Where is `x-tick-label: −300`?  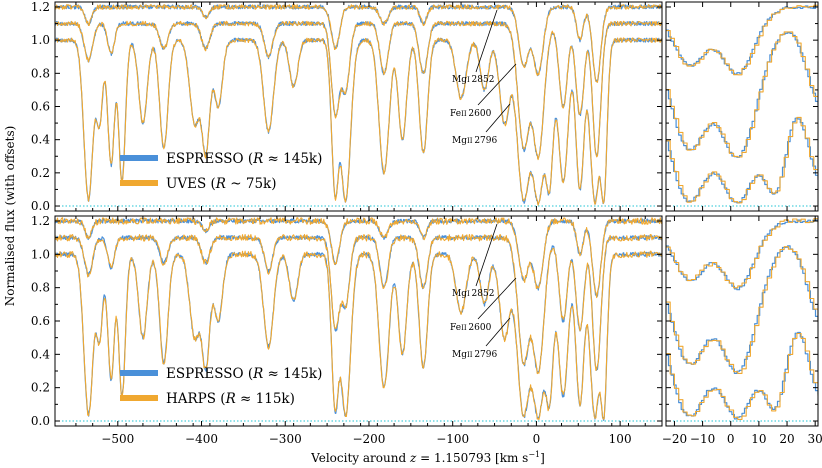 x-tick-label: −300 is located at coordinates (285, 439).